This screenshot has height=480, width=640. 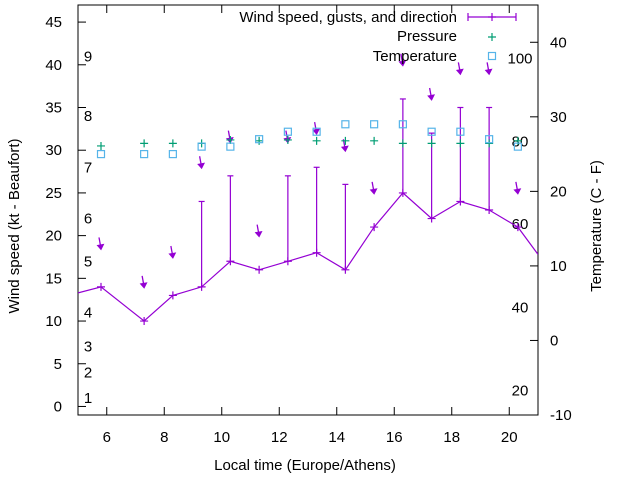 What do you see at coordinates (53, 193) in the screenshot?
I see `y-left-tick-label: 25` at bounding box center [53, 193].